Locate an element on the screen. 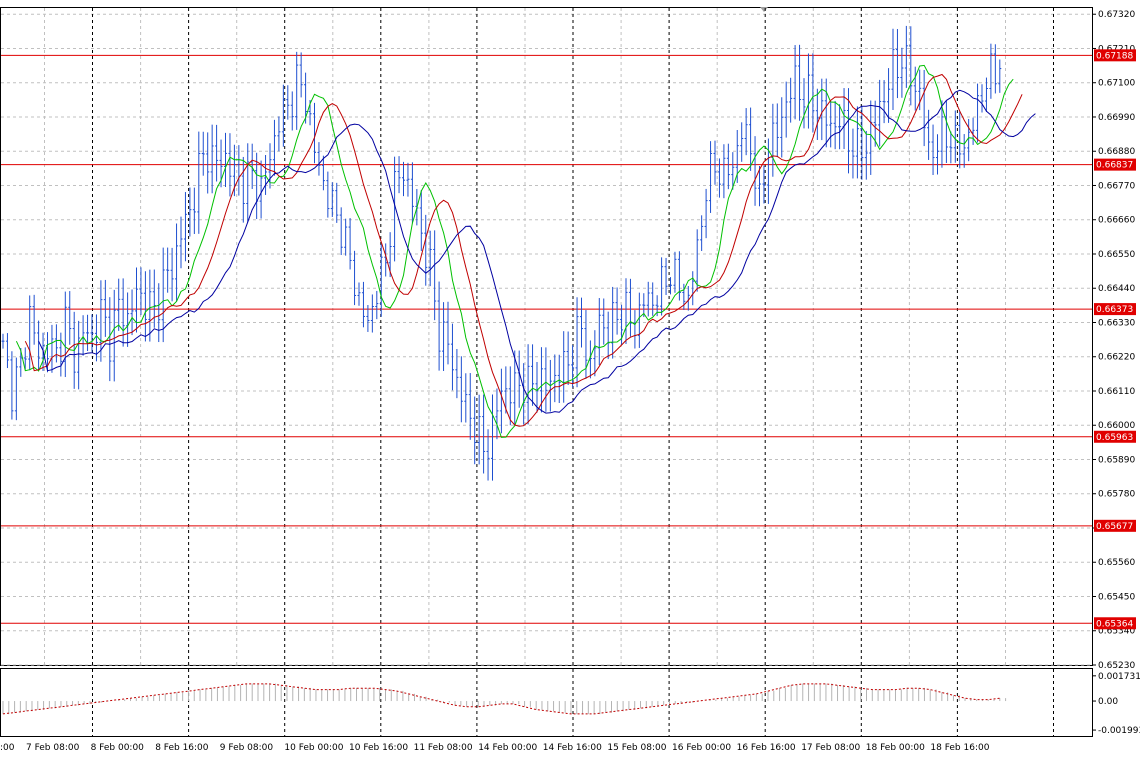  level-price-label: 0.67188 is located at coordinates (1114, 56).